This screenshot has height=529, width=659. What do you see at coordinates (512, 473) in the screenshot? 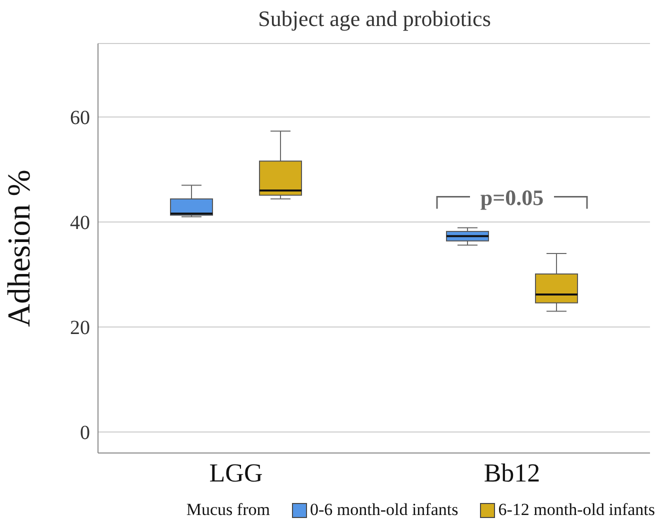
I see `x-tick-label: Bb12` at bounding box center [512, 473].